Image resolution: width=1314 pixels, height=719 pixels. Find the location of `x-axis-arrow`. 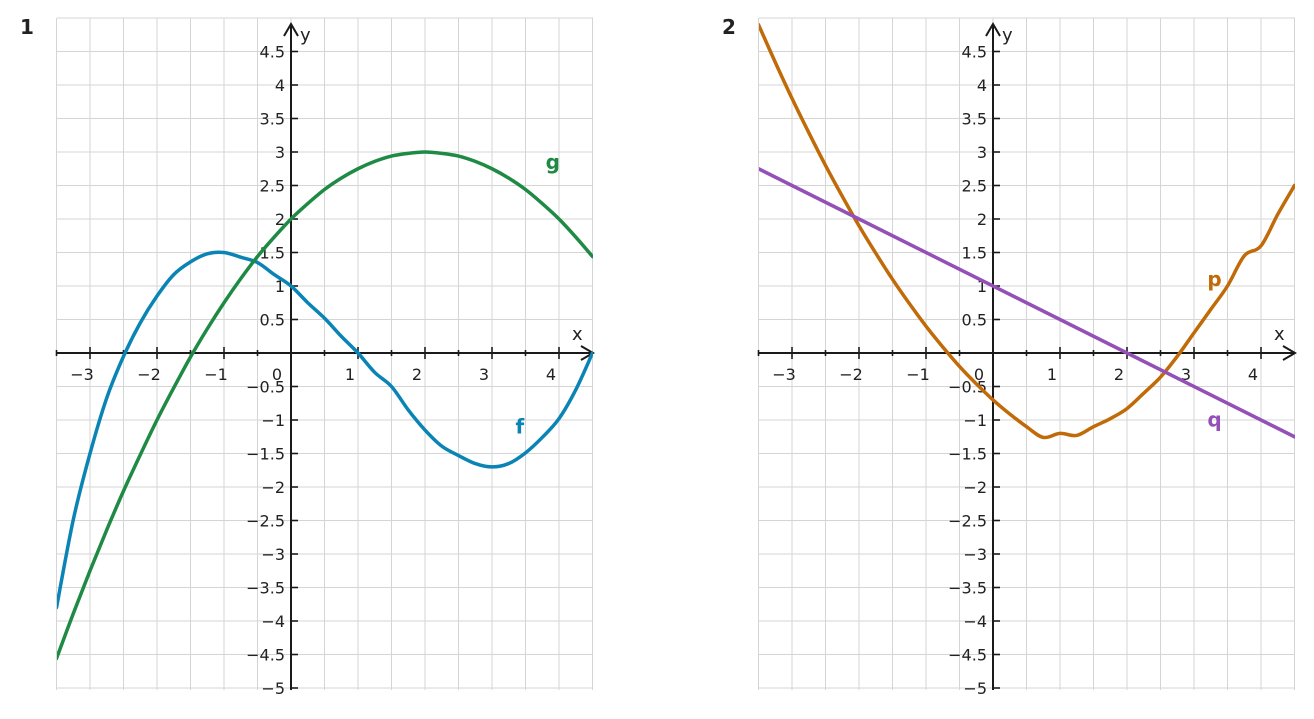

x-axis-arrow is located at coordinates (1289, 353).